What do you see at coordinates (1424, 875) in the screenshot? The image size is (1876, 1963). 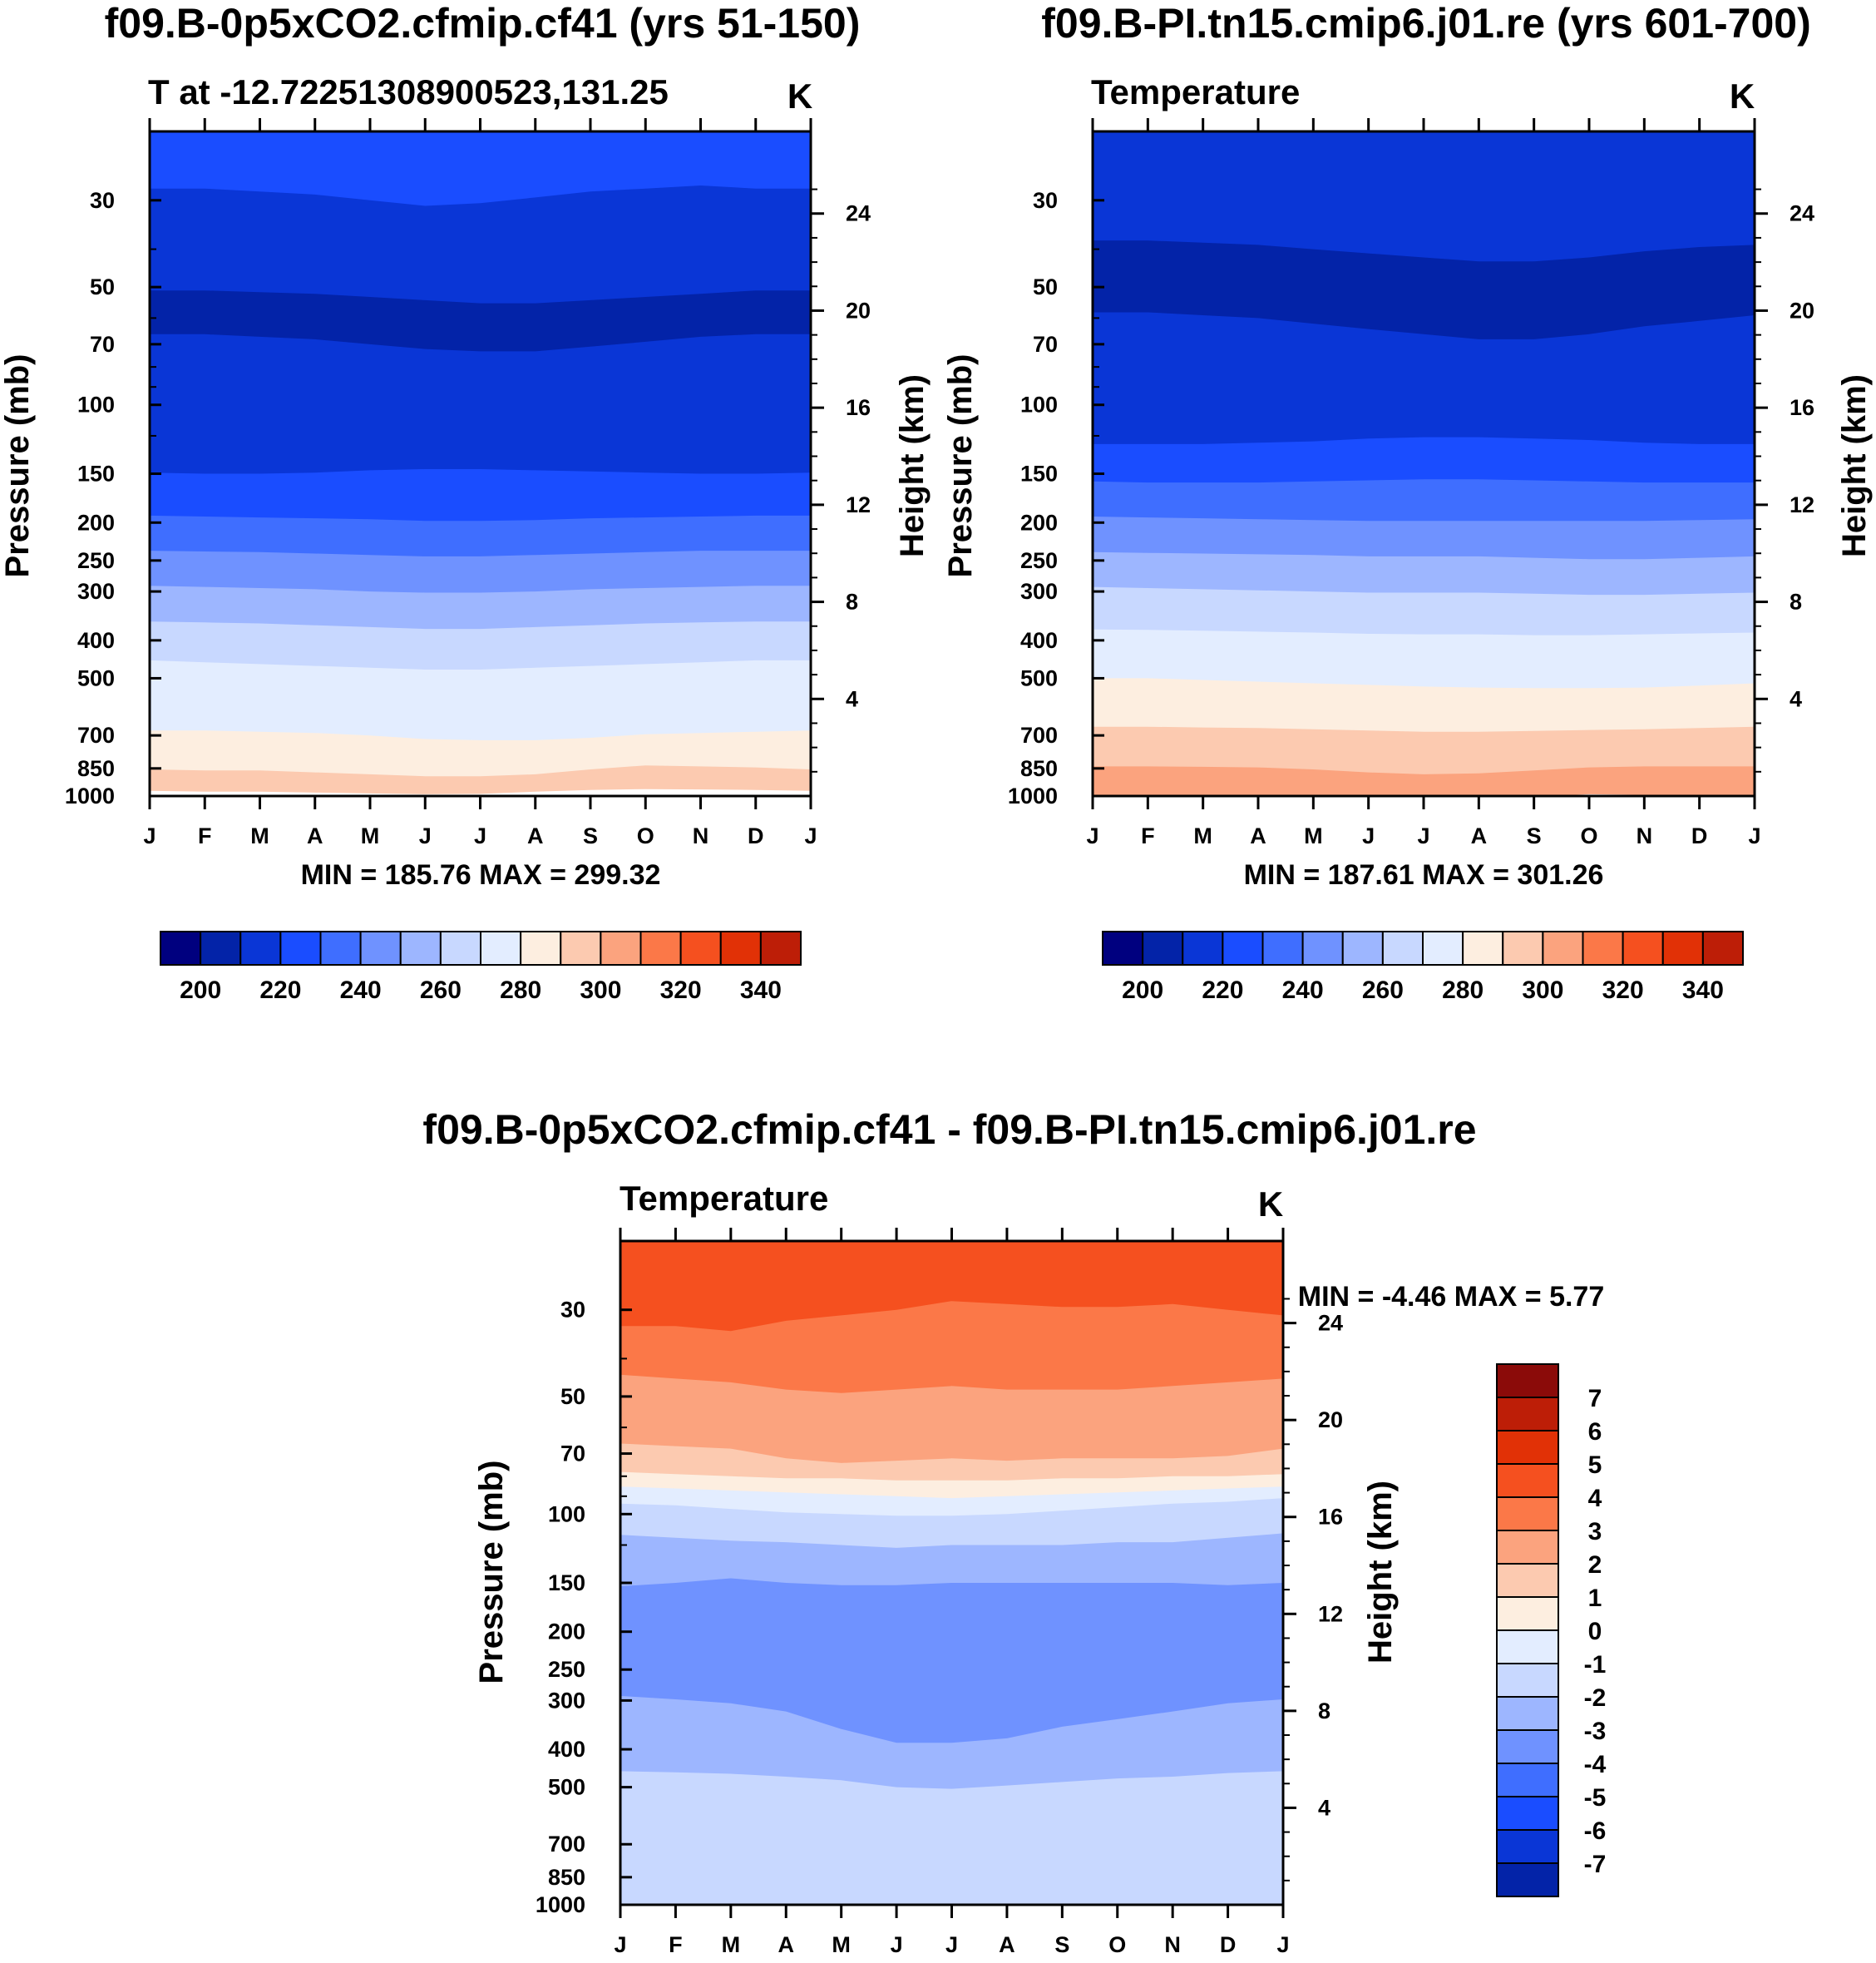 I see `panel-2-minmax: MIN = 187.61 MAX = 301.26` at bounding box center [1424, 875].